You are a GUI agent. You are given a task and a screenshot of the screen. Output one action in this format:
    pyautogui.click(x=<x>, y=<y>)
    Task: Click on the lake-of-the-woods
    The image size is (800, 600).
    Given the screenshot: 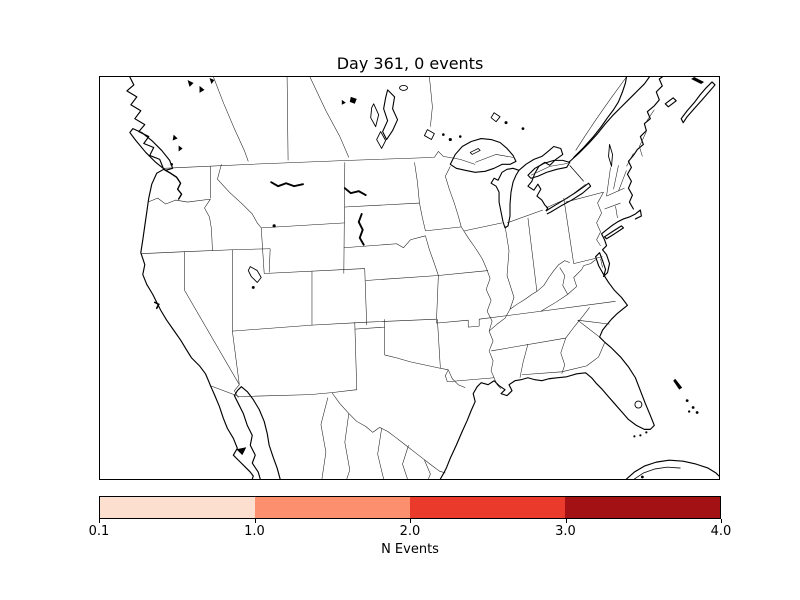 What is the action you would take?
    pyautogui.click(x=429, y=134)
    